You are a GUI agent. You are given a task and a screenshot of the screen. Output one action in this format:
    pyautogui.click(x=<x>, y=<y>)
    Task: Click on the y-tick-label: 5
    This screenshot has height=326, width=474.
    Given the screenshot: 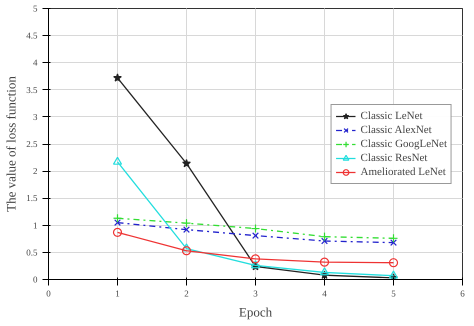 What is the action you would take?
    pyautogui.click(x=35, y=9)
    